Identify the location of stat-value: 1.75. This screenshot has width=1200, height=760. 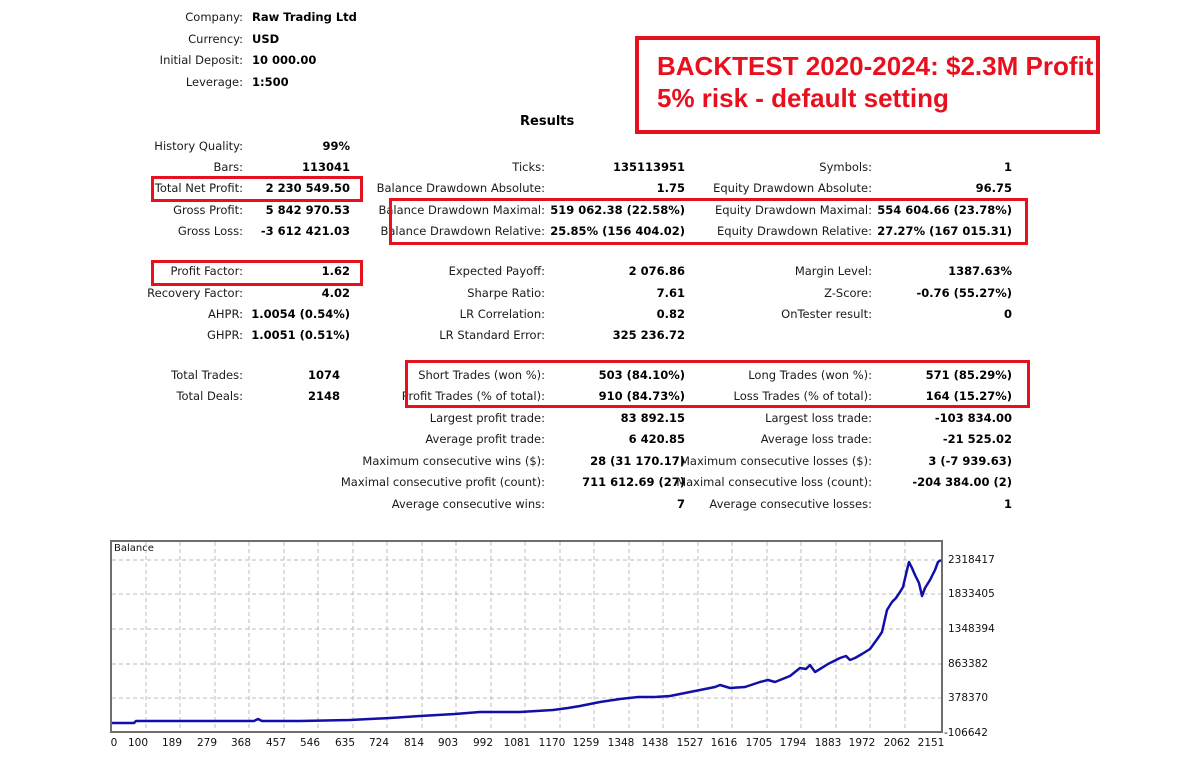
(670, 188).